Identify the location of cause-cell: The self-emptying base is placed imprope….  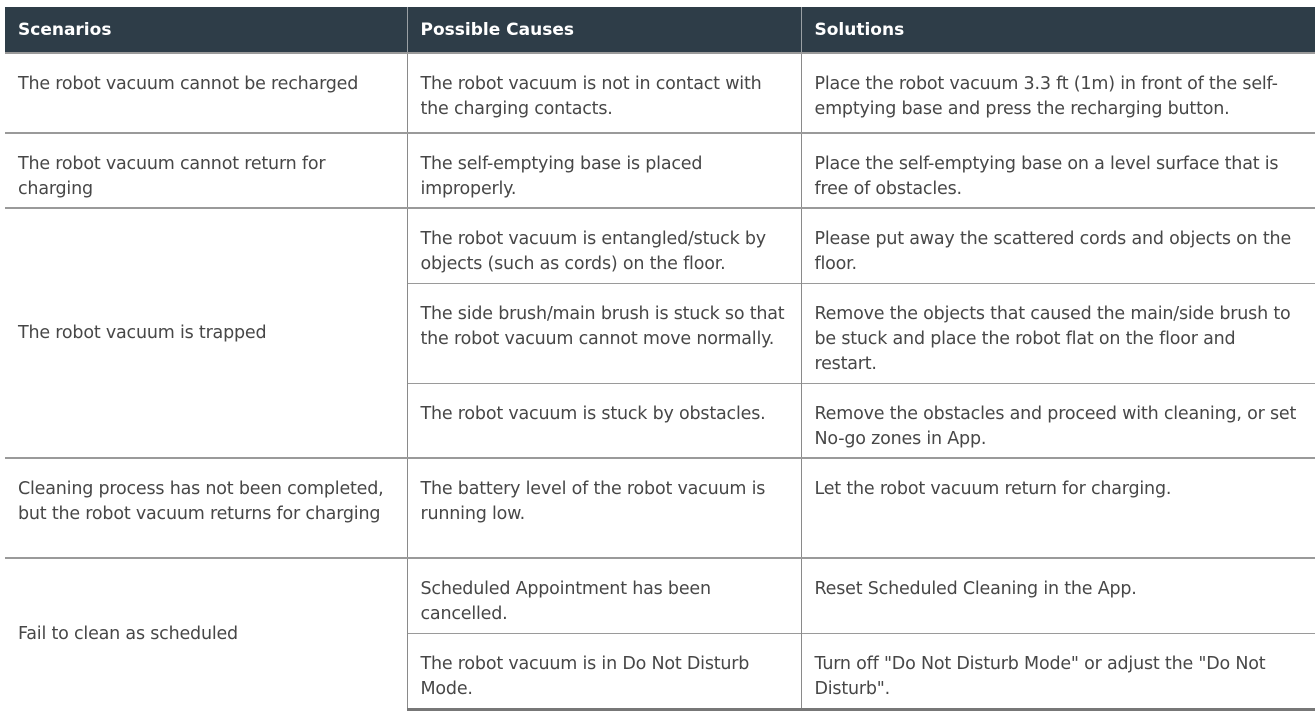
(603, 170).